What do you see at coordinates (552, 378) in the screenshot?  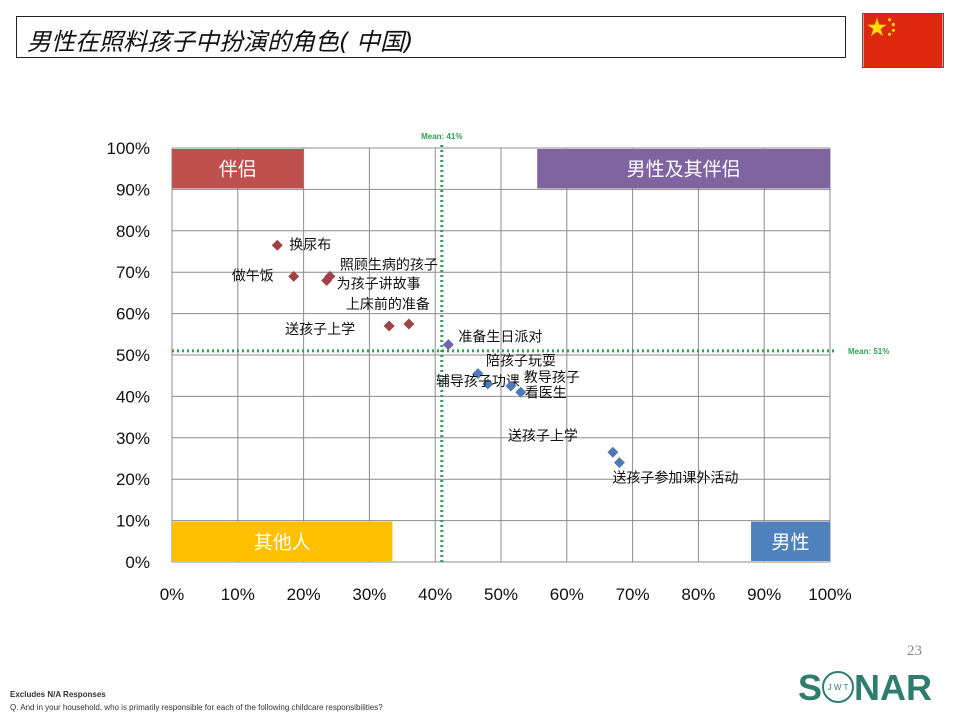 I see `data-point-label: 教导孩子` at bounding box center [552, 378].